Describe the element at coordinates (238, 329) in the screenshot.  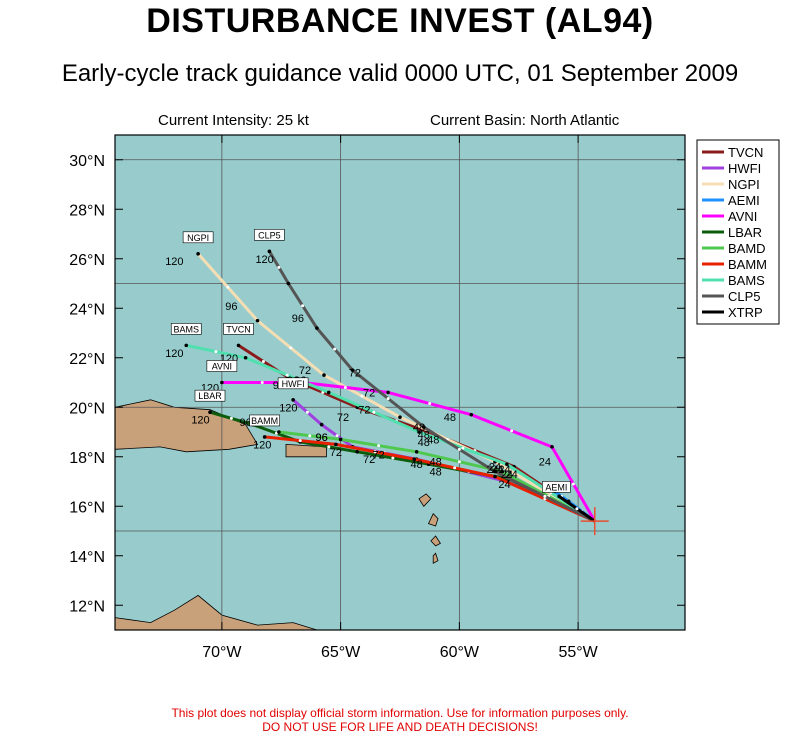
I see `model-label-tvcn: TVCN` at that location.